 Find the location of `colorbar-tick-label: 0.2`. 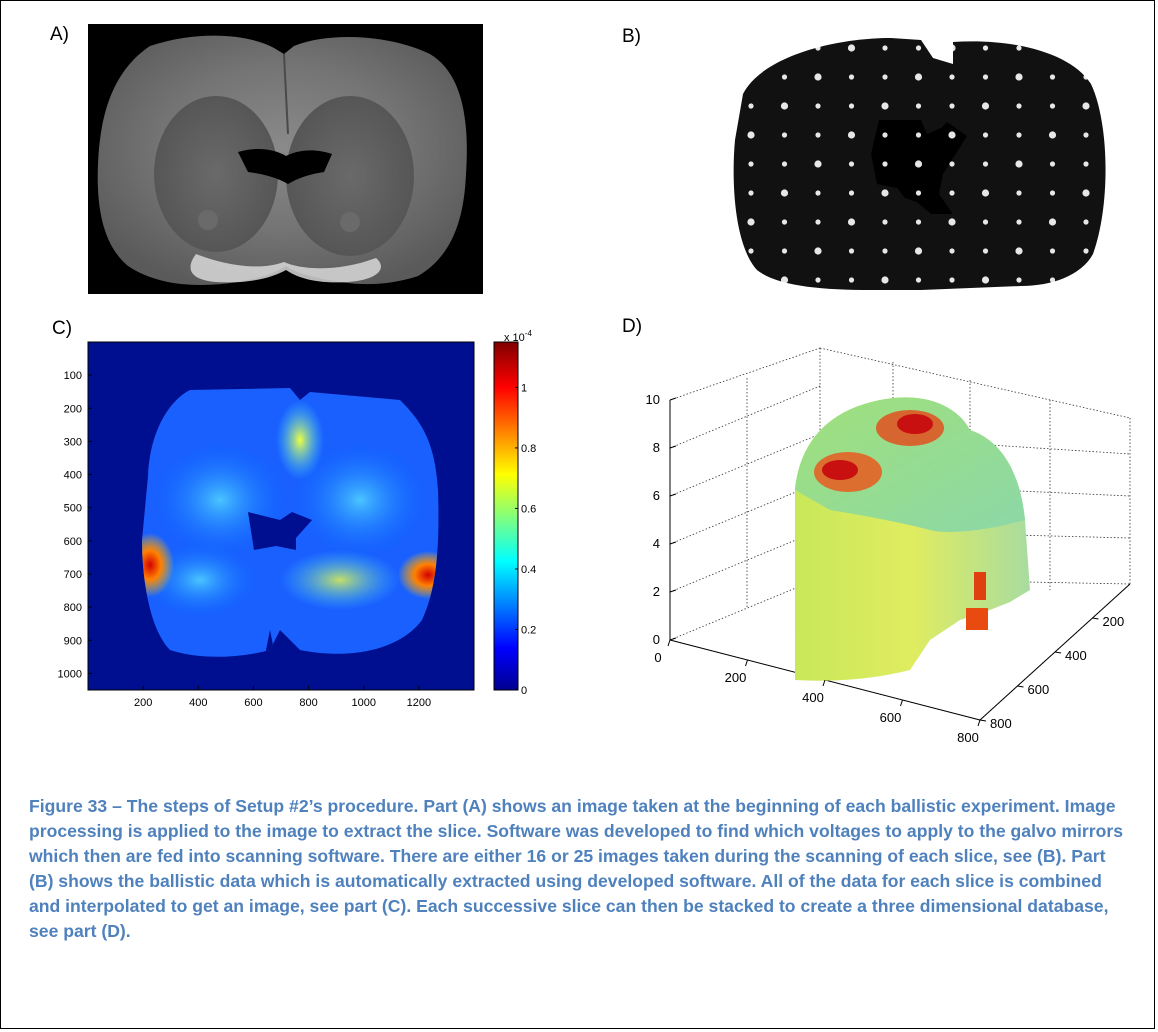

colorbar-tick-label: 0.2 is located at coordinates (528, 630).